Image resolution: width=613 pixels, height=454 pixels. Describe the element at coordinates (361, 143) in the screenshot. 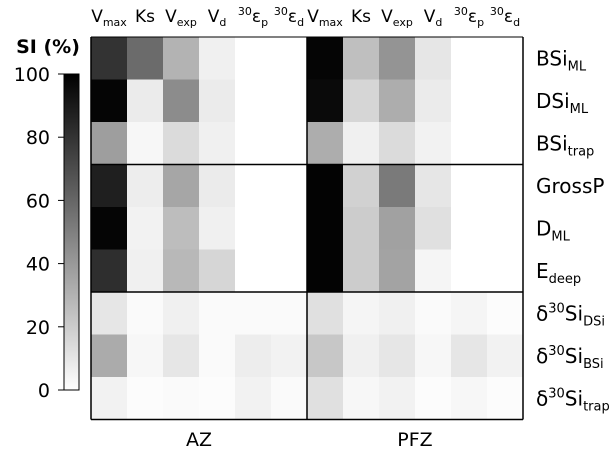

I see `heatmap-cell-pfz-r2-c1` at that location.